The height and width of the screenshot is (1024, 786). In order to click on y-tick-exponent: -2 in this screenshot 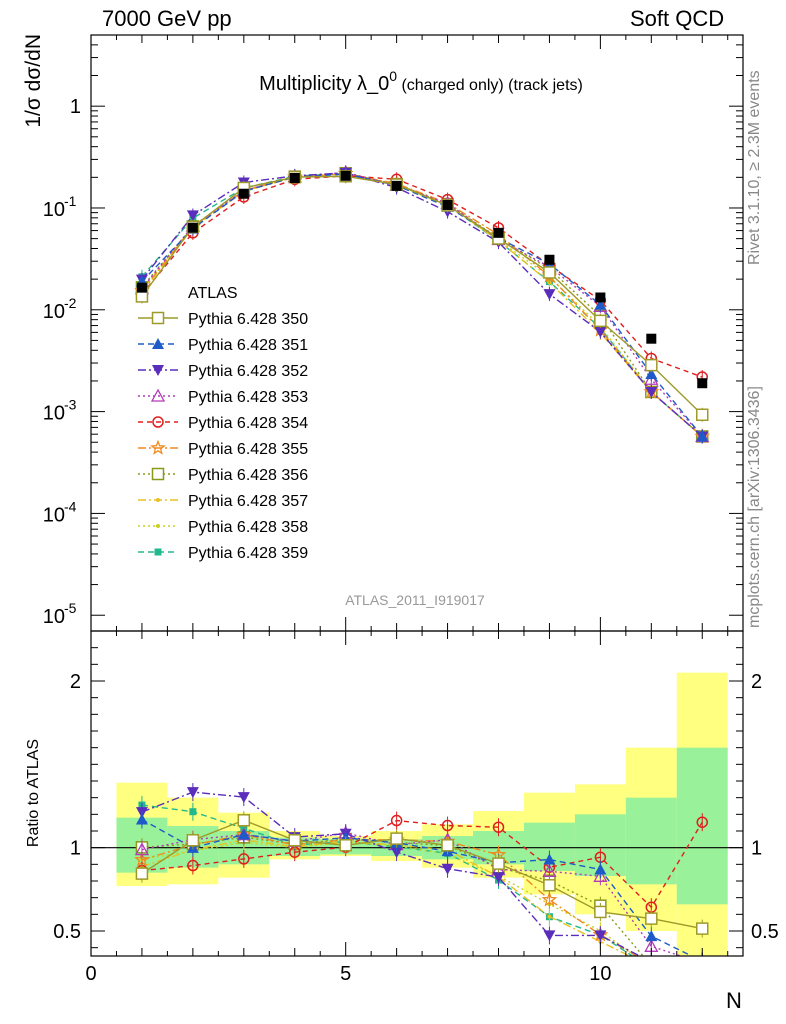, I will do `click(70, 303)`.